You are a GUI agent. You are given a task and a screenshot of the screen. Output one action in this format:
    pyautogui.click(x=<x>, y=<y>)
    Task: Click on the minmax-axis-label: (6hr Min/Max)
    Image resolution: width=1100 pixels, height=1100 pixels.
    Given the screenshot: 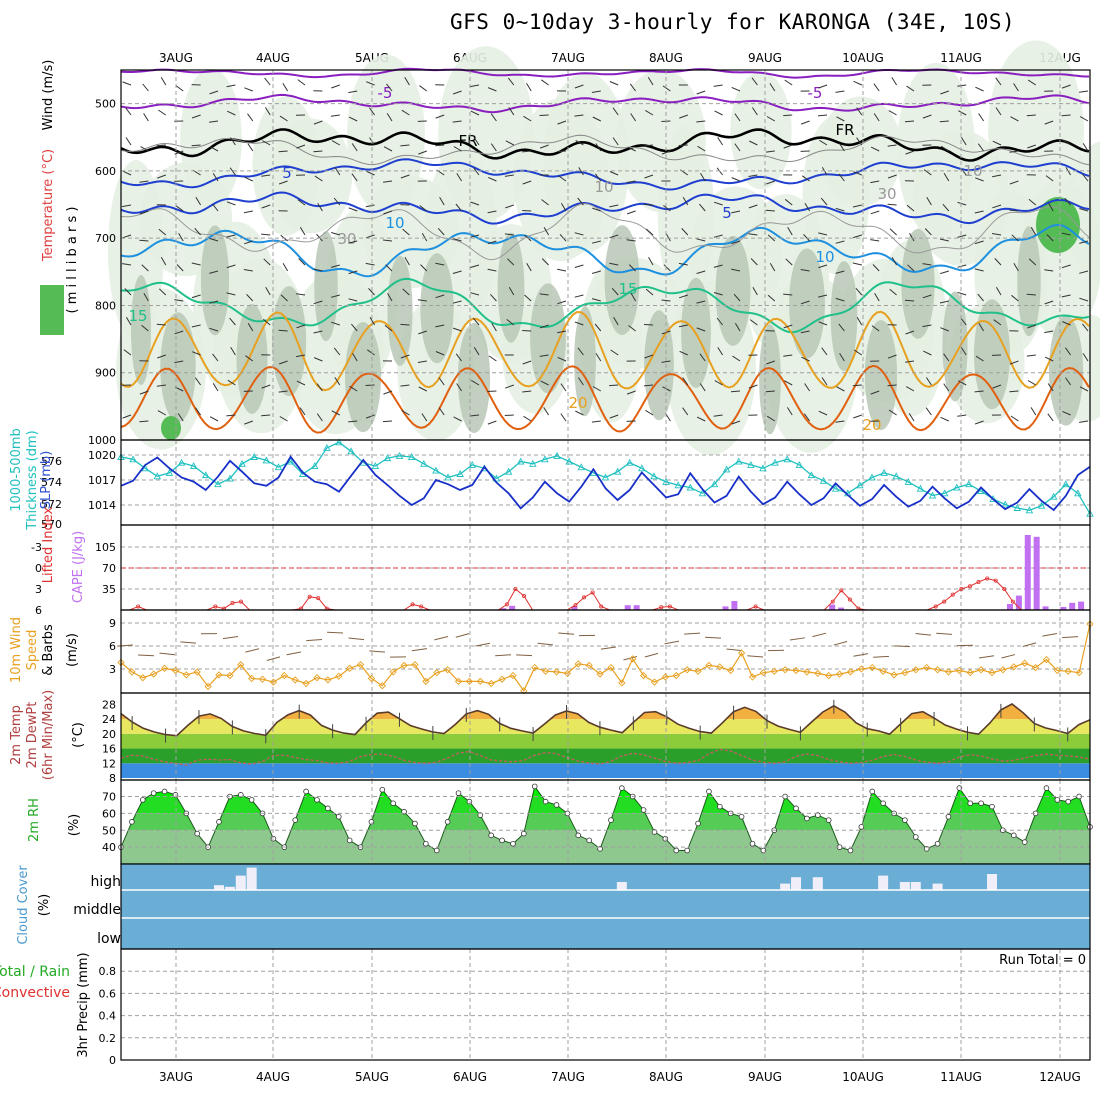 What is the action you would take?
    pyautogui.click(x=48, y=735)
    